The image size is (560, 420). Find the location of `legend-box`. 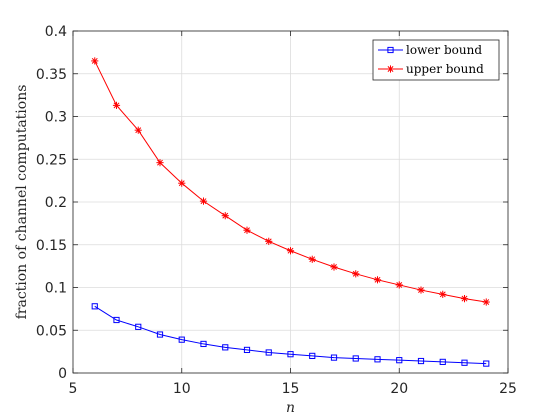

legend-box is located at coordinates (436, 60).